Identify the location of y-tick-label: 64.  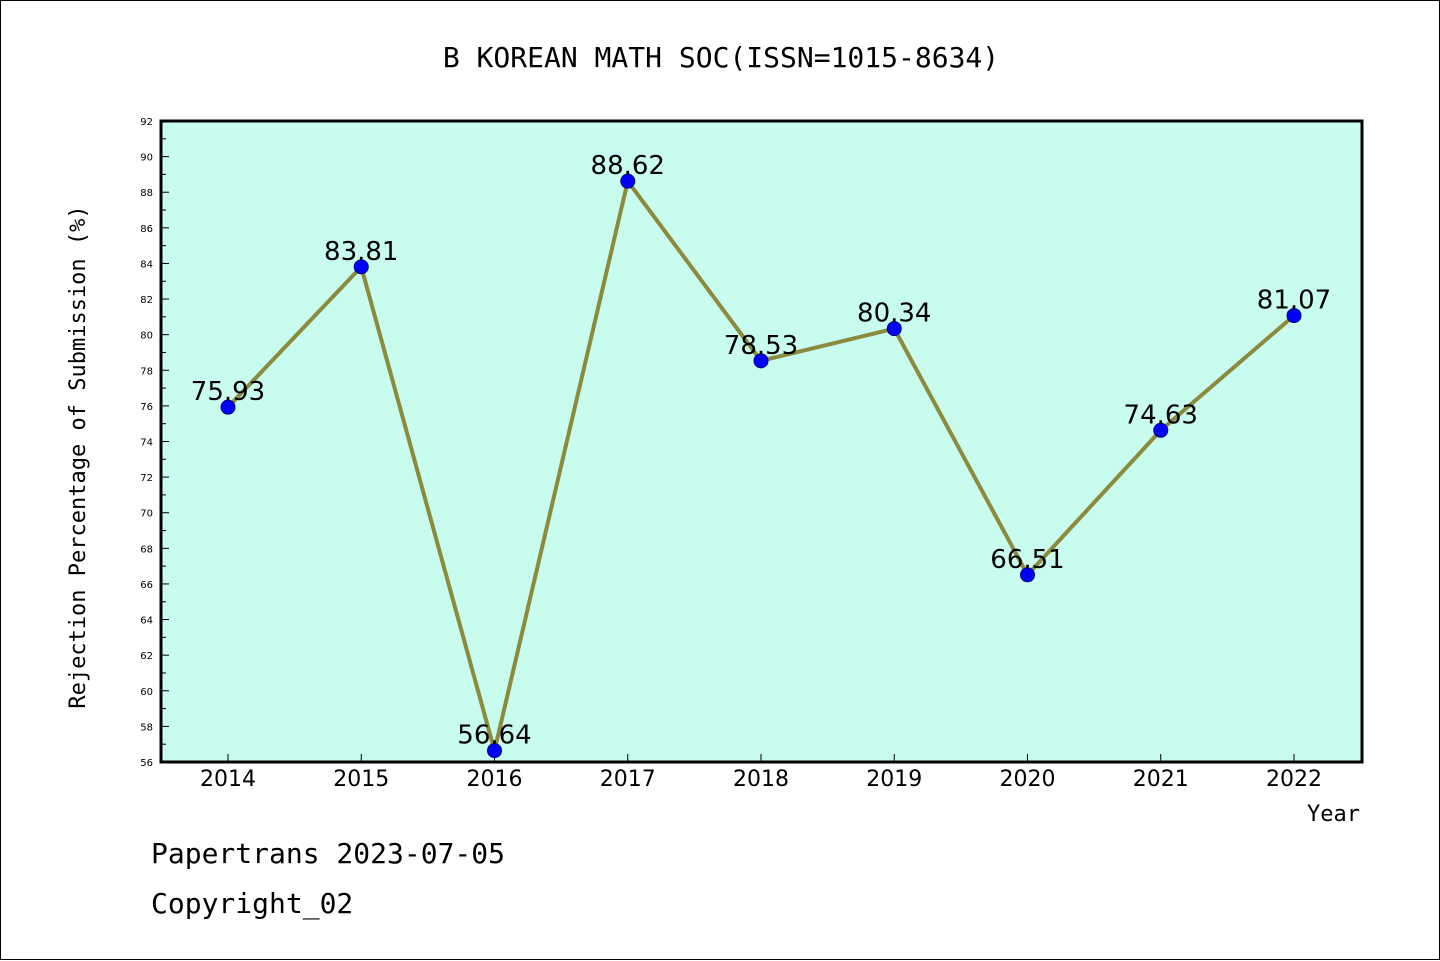
(146, 621).